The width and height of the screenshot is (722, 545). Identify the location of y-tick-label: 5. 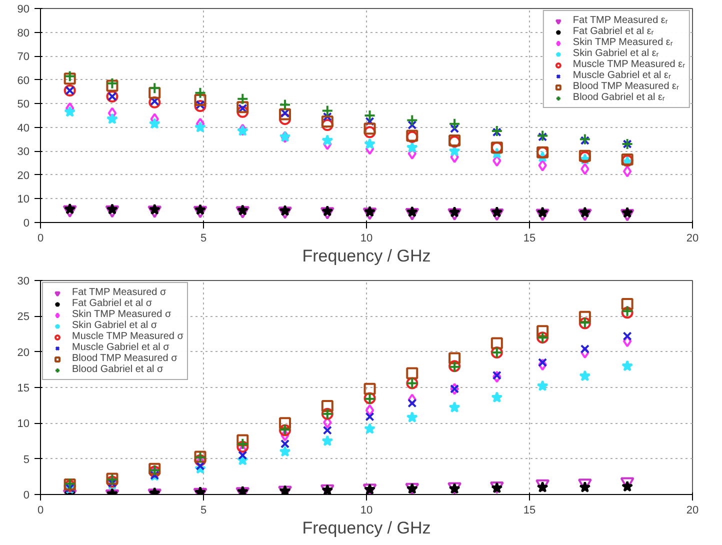
(26, 460).